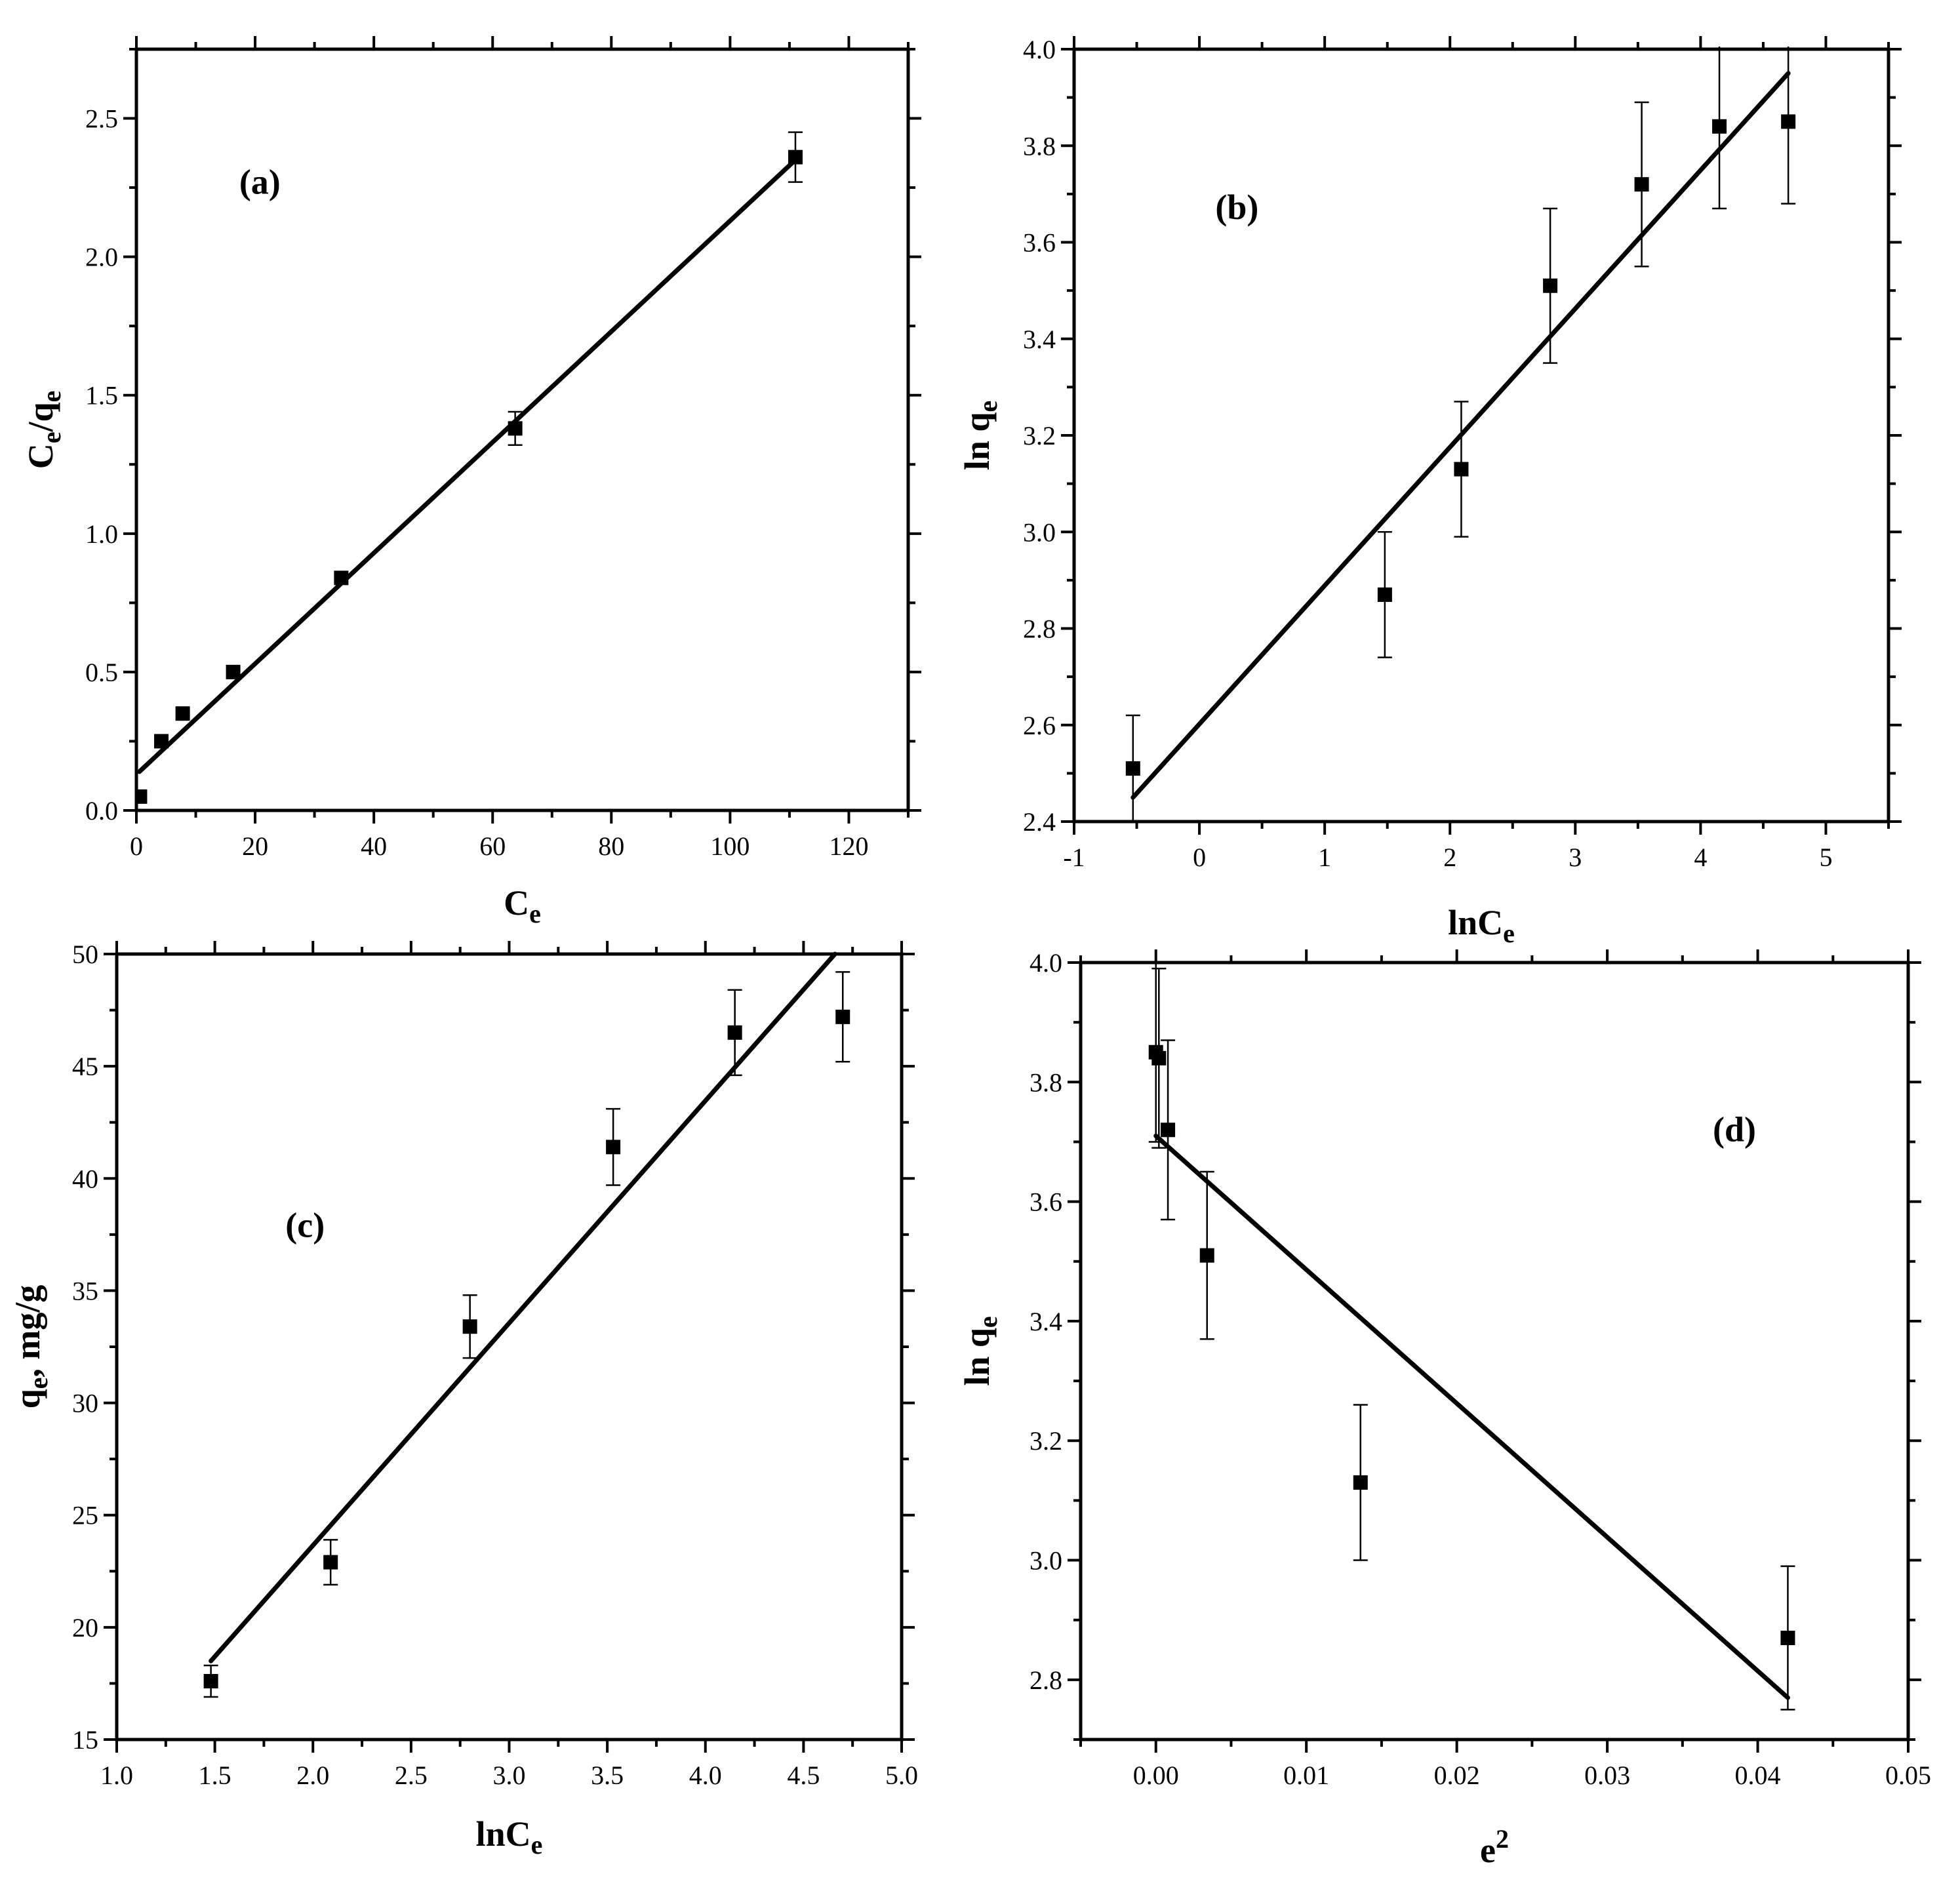  What do you see at coordinates (730, 846) in the screenshot?
I see `x-tick-label-a: 100` at bounding box center [730, 846].